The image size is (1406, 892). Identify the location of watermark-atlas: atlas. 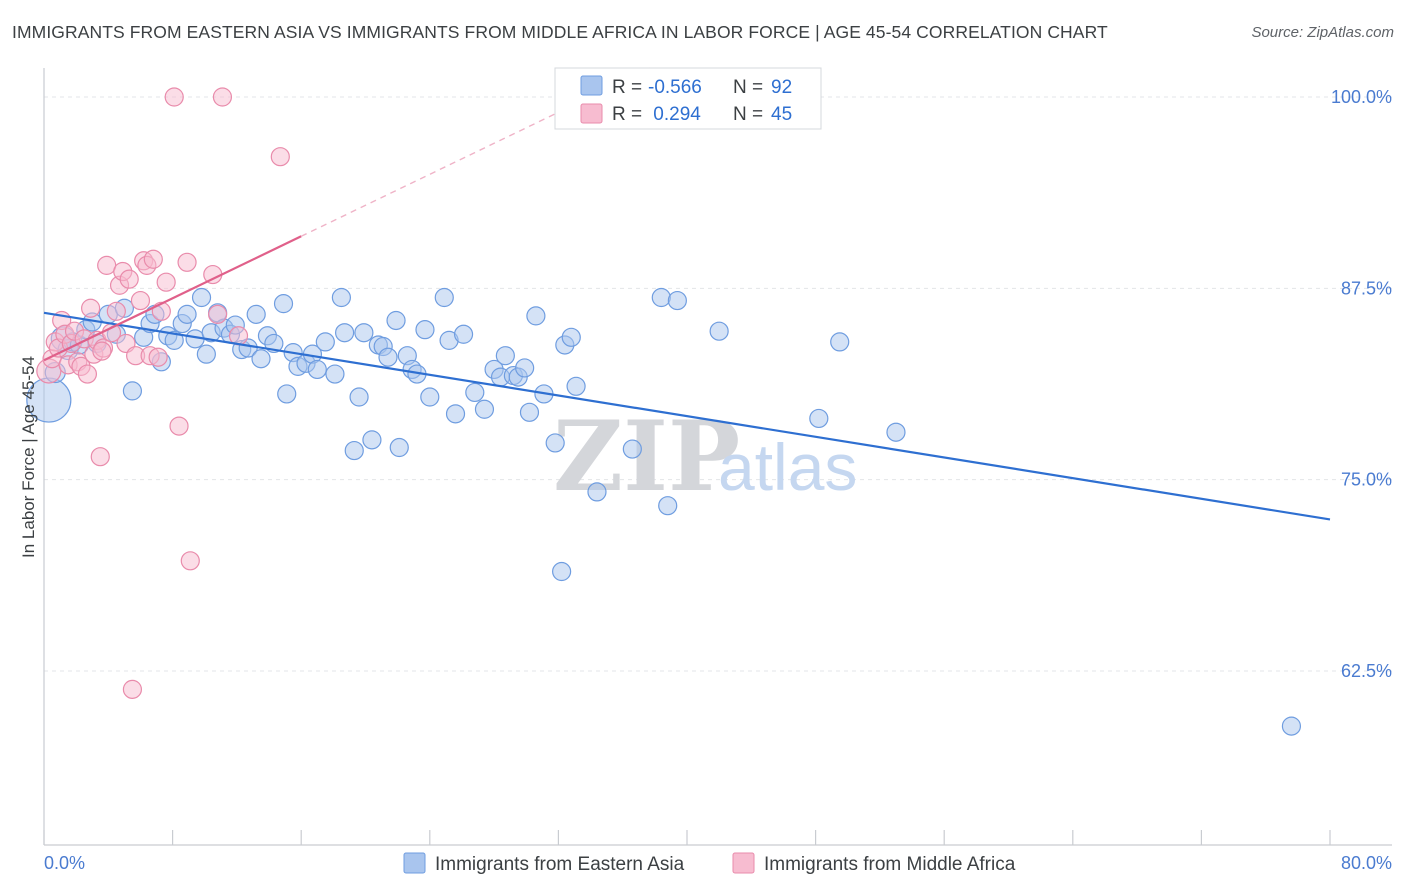
(787, 467).